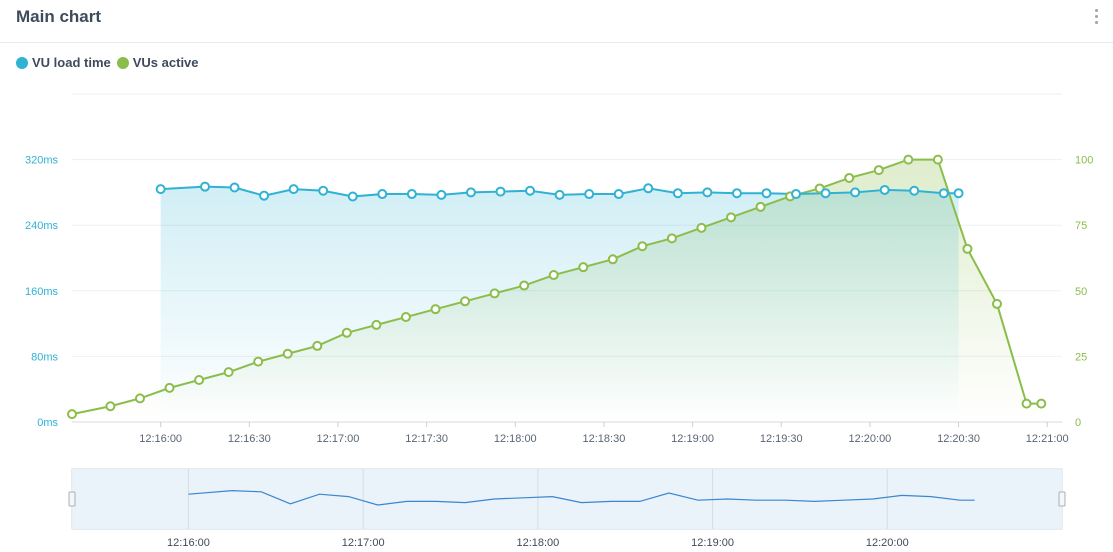 This screenshot has height=552, width=1113. I want to click on x-tick-label: 12:20:30, so click(958, 439).